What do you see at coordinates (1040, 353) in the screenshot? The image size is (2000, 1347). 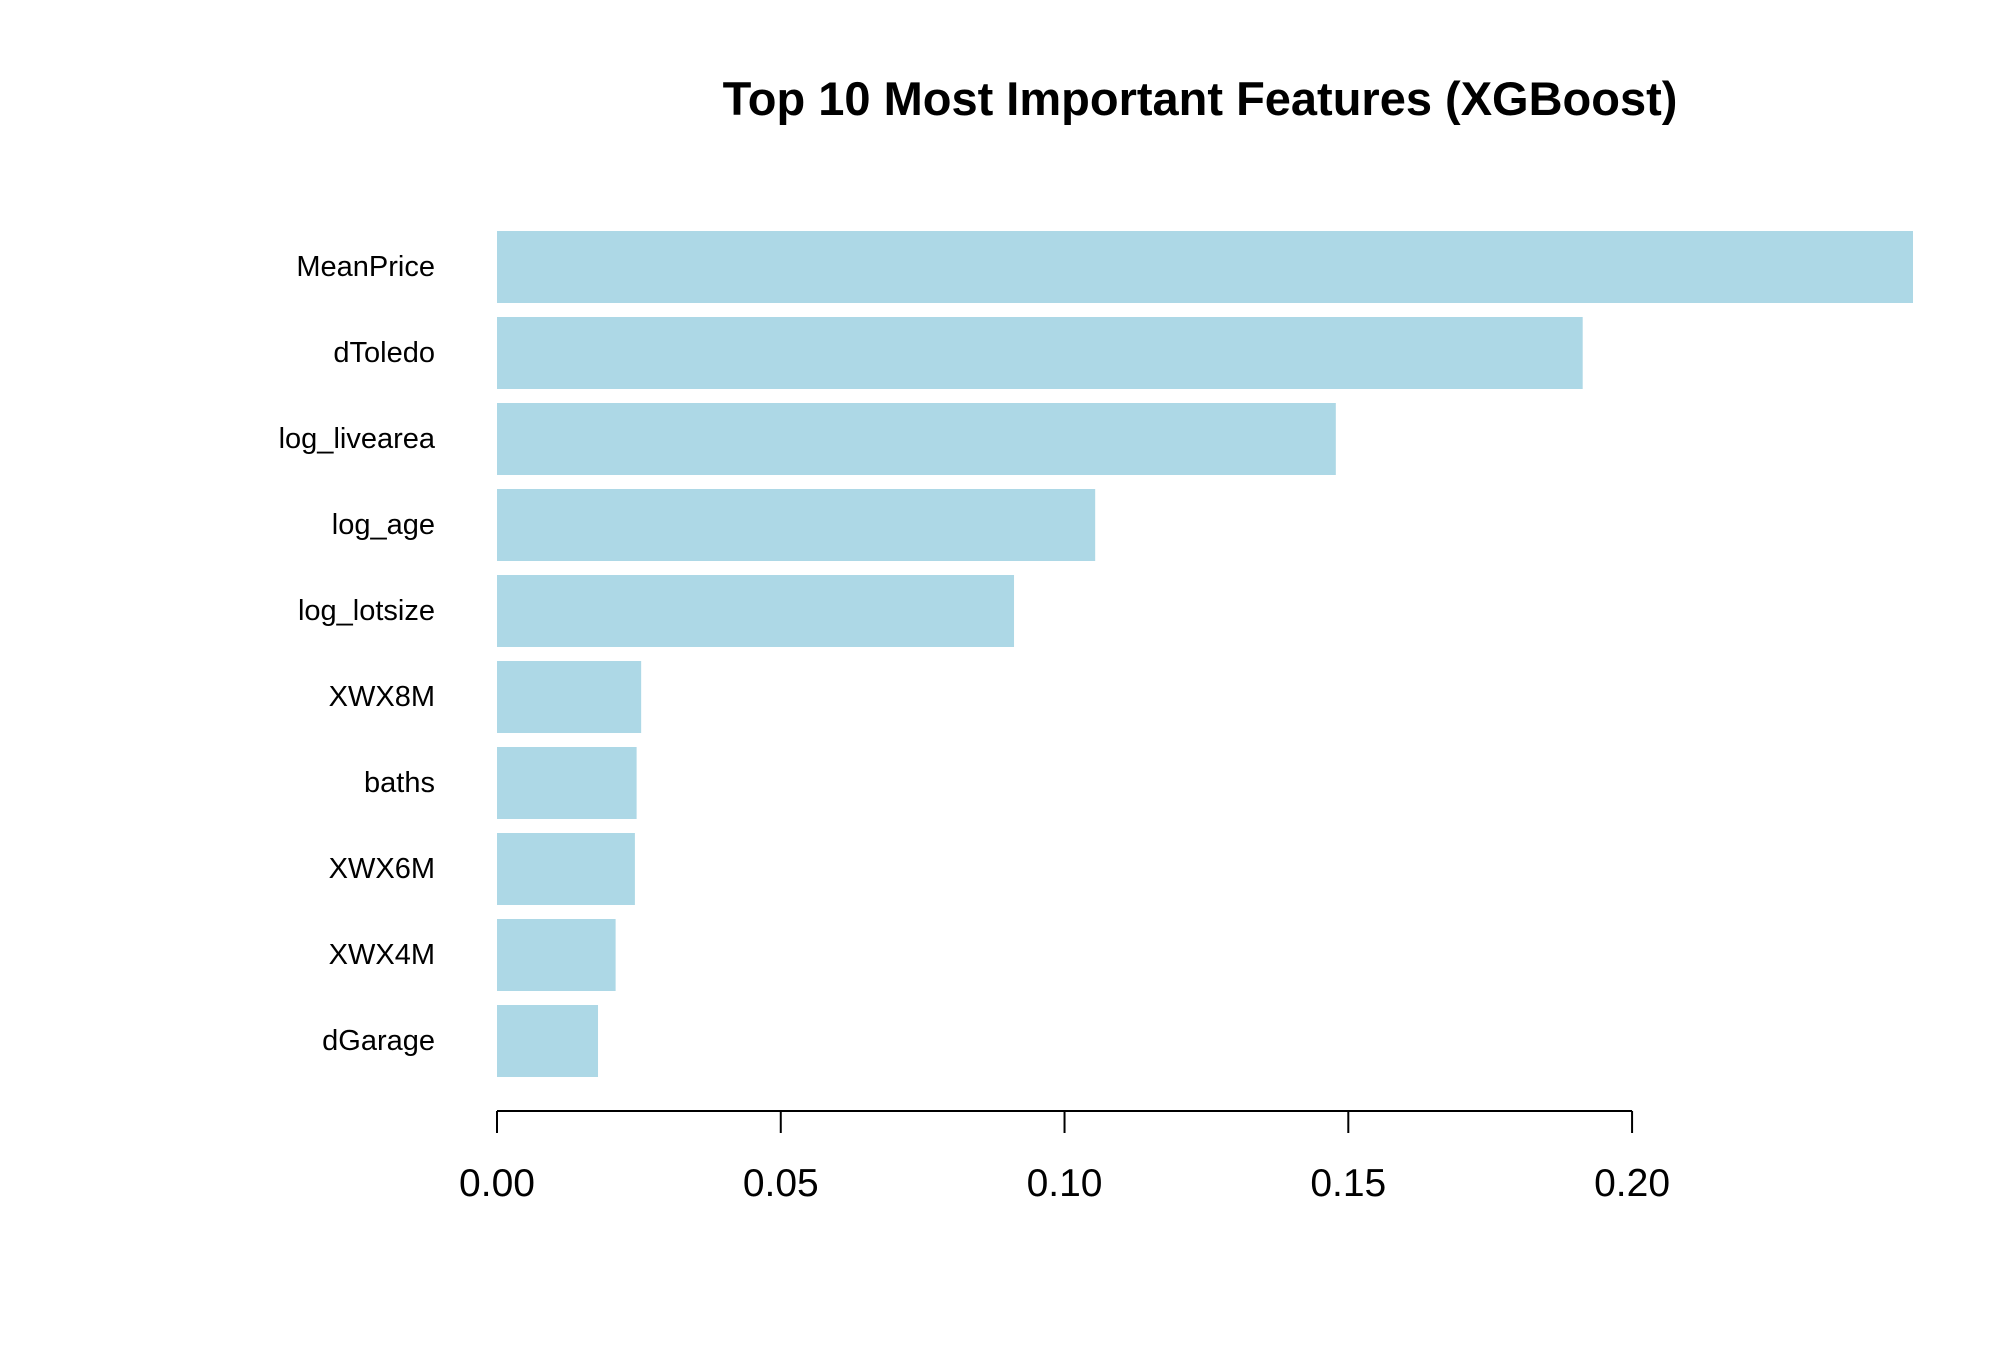 I see `bar-dtoledo` at bounding box center [1040, 353].